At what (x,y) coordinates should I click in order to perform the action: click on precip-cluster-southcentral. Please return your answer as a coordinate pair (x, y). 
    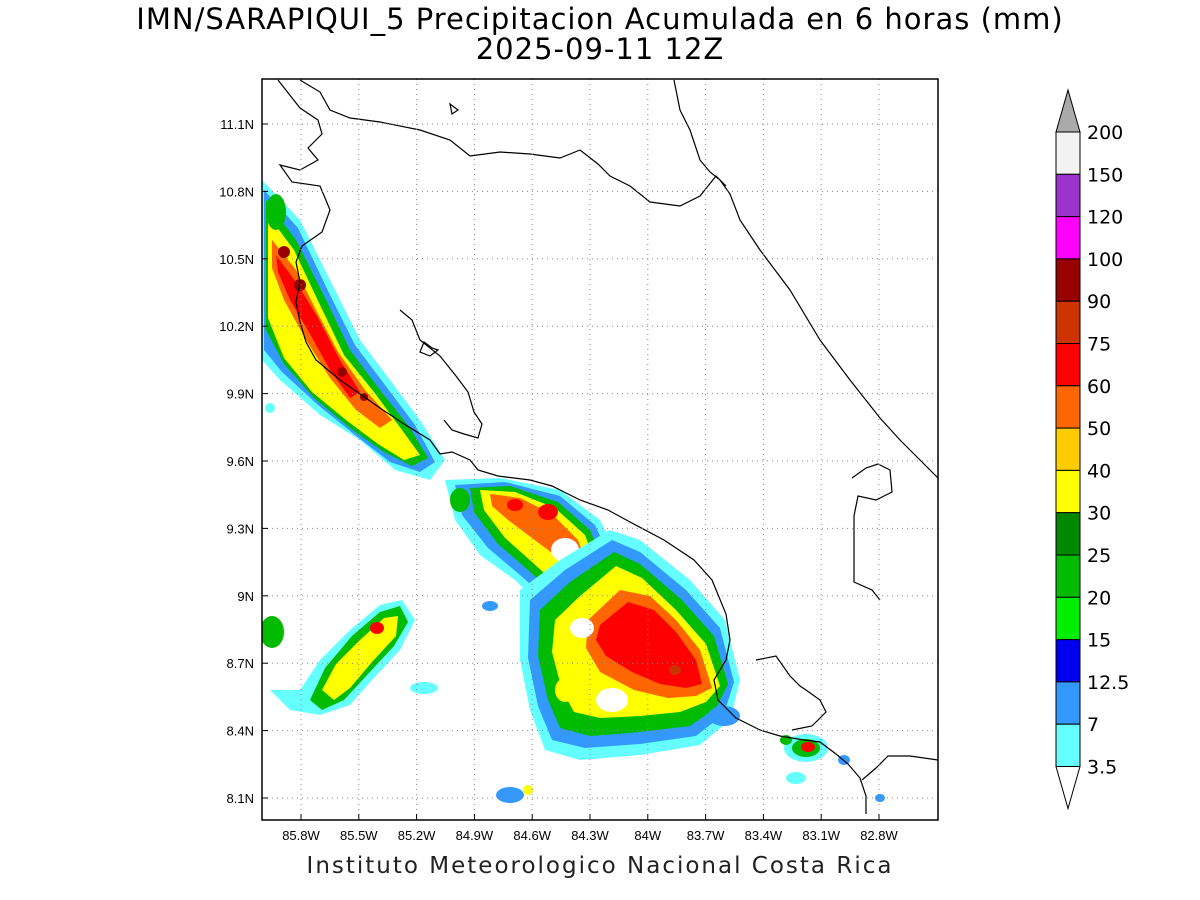
    Looking at the image, I should click on (595, 645).